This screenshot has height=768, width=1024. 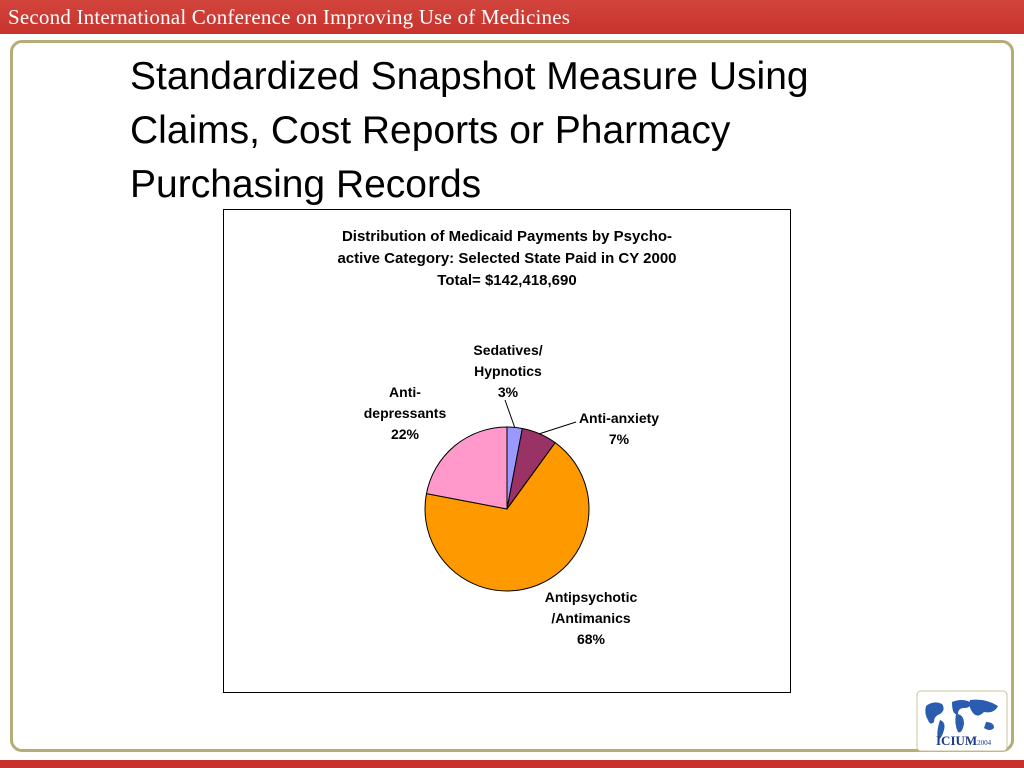 I want to click on slice-name-antipsychotic-1: Antipsychotic, so click(x=591, y=597).